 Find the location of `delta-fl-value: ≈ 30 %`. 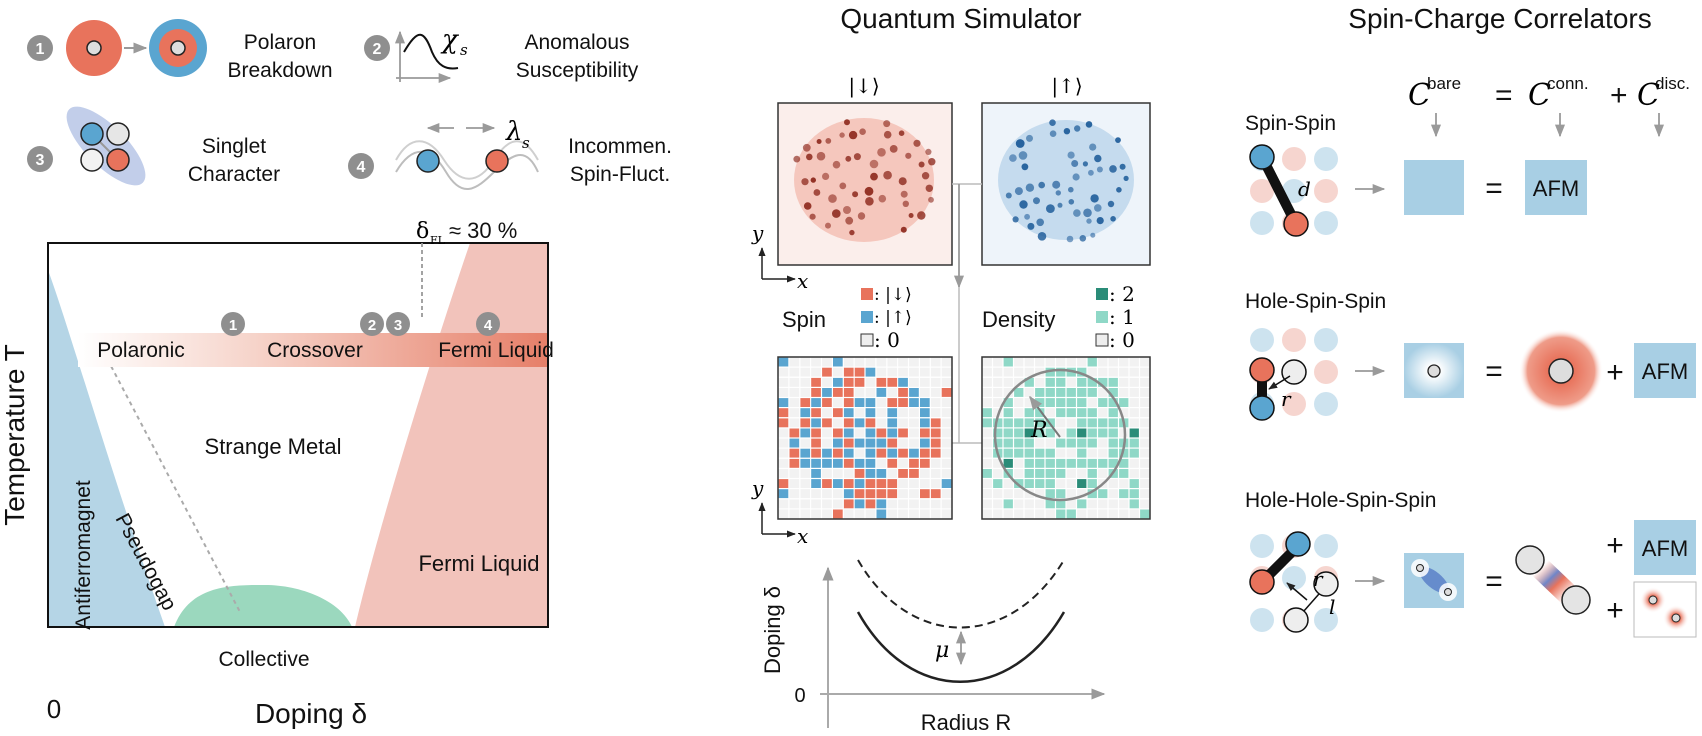

delta-fl-value: ≈ 30 % is located at coordinates (483, 230).